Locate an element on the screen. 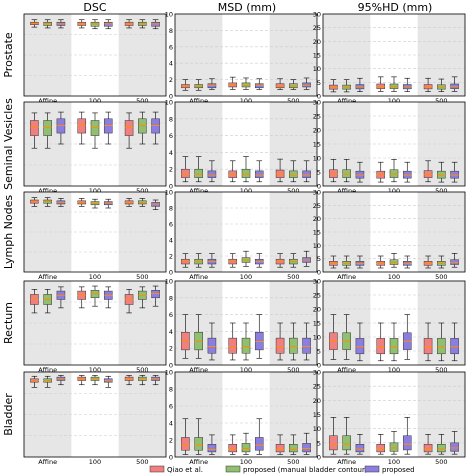 Image resolution: width=474 pixels, height=476 pixels. row-title: Lymph Nodes is located at coordinates (8, 232).